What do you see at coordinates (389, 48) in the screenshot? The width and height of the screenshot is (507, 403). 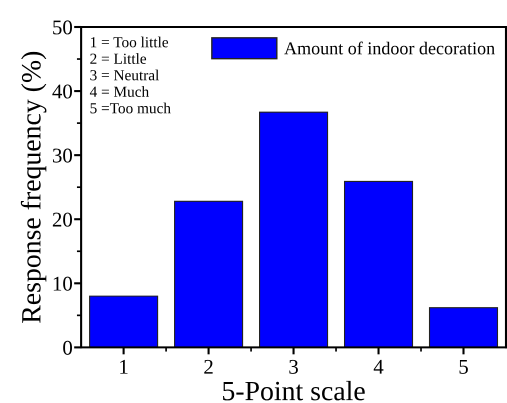 I see `legend-label: Amount of indoor decoration` at bounding box center [389, 48].